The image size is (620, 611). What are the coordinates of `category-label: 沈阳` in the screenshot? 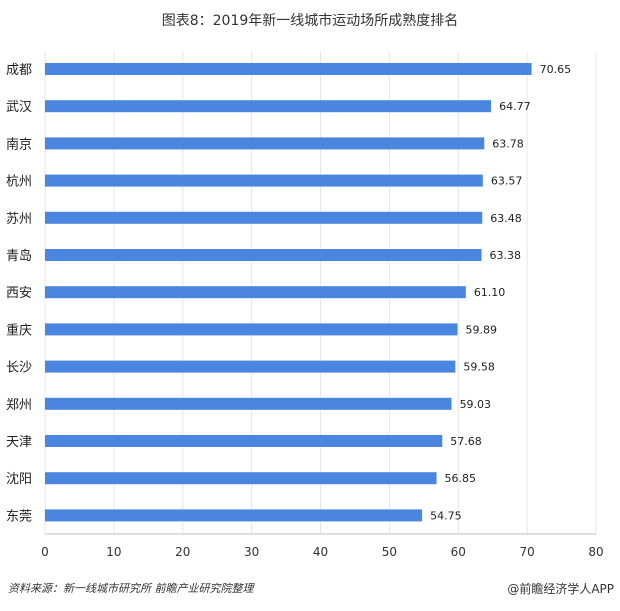 It's located at (19, 479).